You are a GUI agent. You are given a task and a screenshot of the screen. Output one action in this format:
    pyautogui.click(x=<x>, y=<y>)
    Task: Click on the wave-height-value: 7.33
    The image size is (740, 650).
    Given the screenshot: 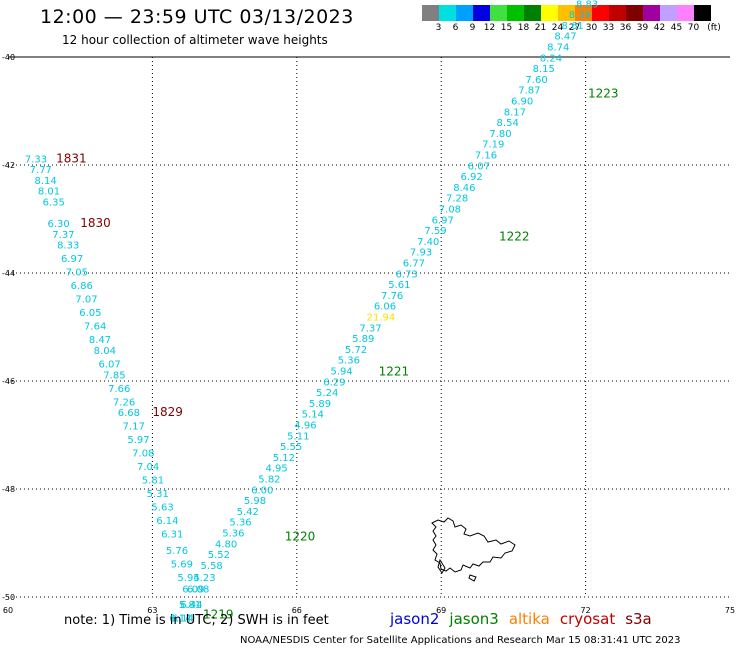 What is the action you would take?
    pyautogui.click(x=36, y=159)
    